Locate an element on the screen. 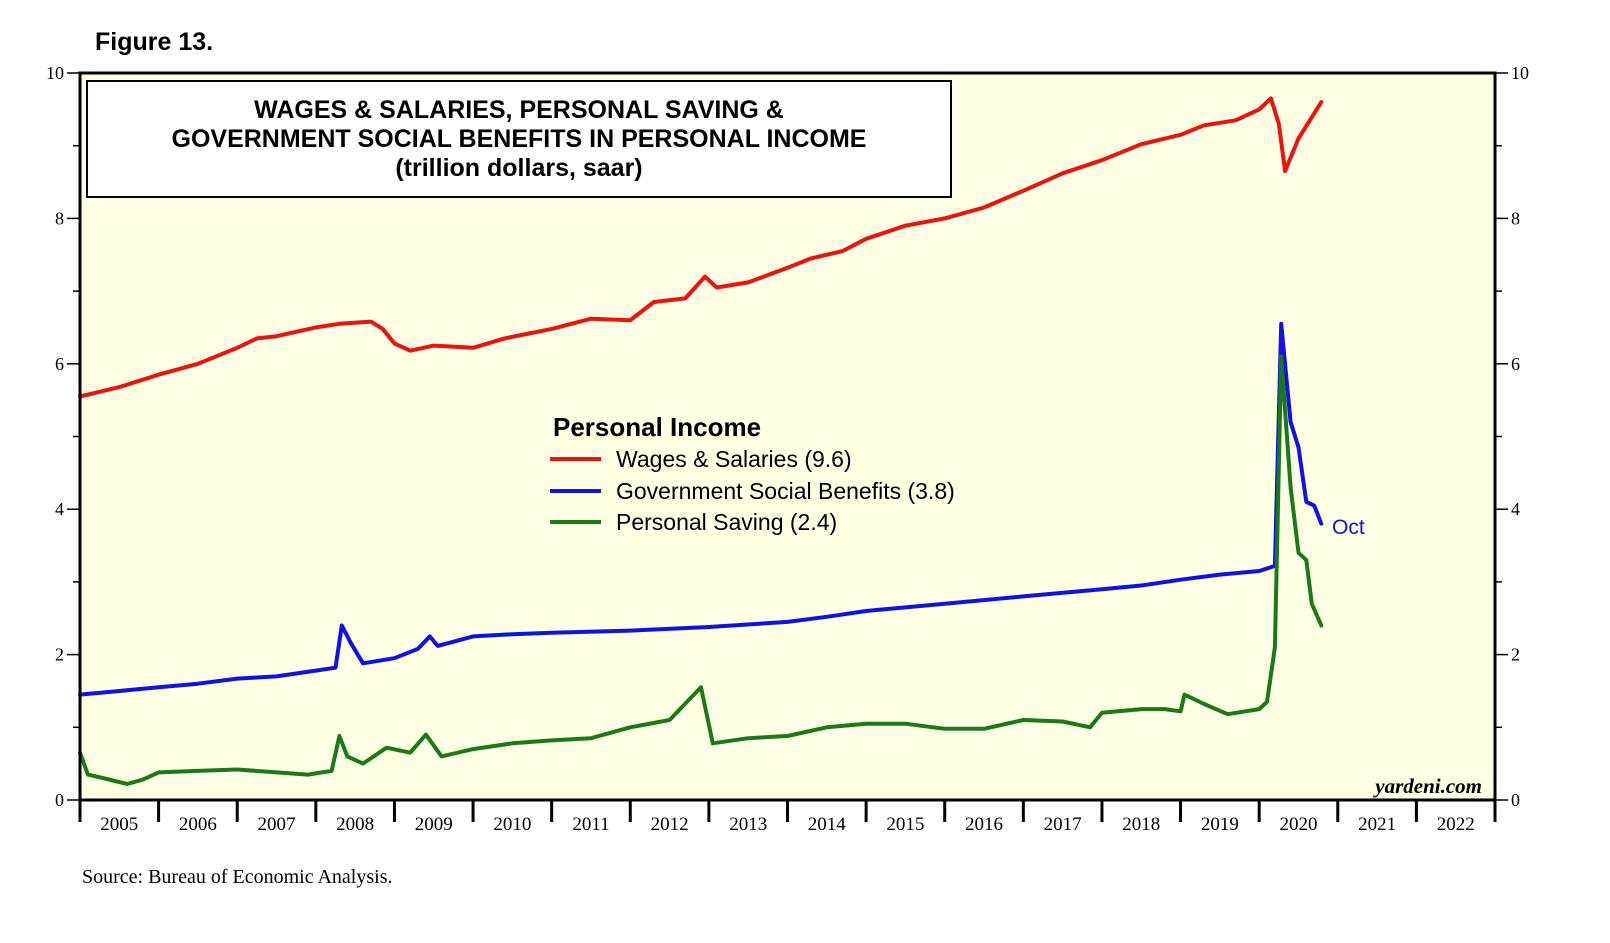 Image resolution: width=1610 pixels, height=943 pixels. y-tick-label-right: 8 is located at coordinates (1515, 218).